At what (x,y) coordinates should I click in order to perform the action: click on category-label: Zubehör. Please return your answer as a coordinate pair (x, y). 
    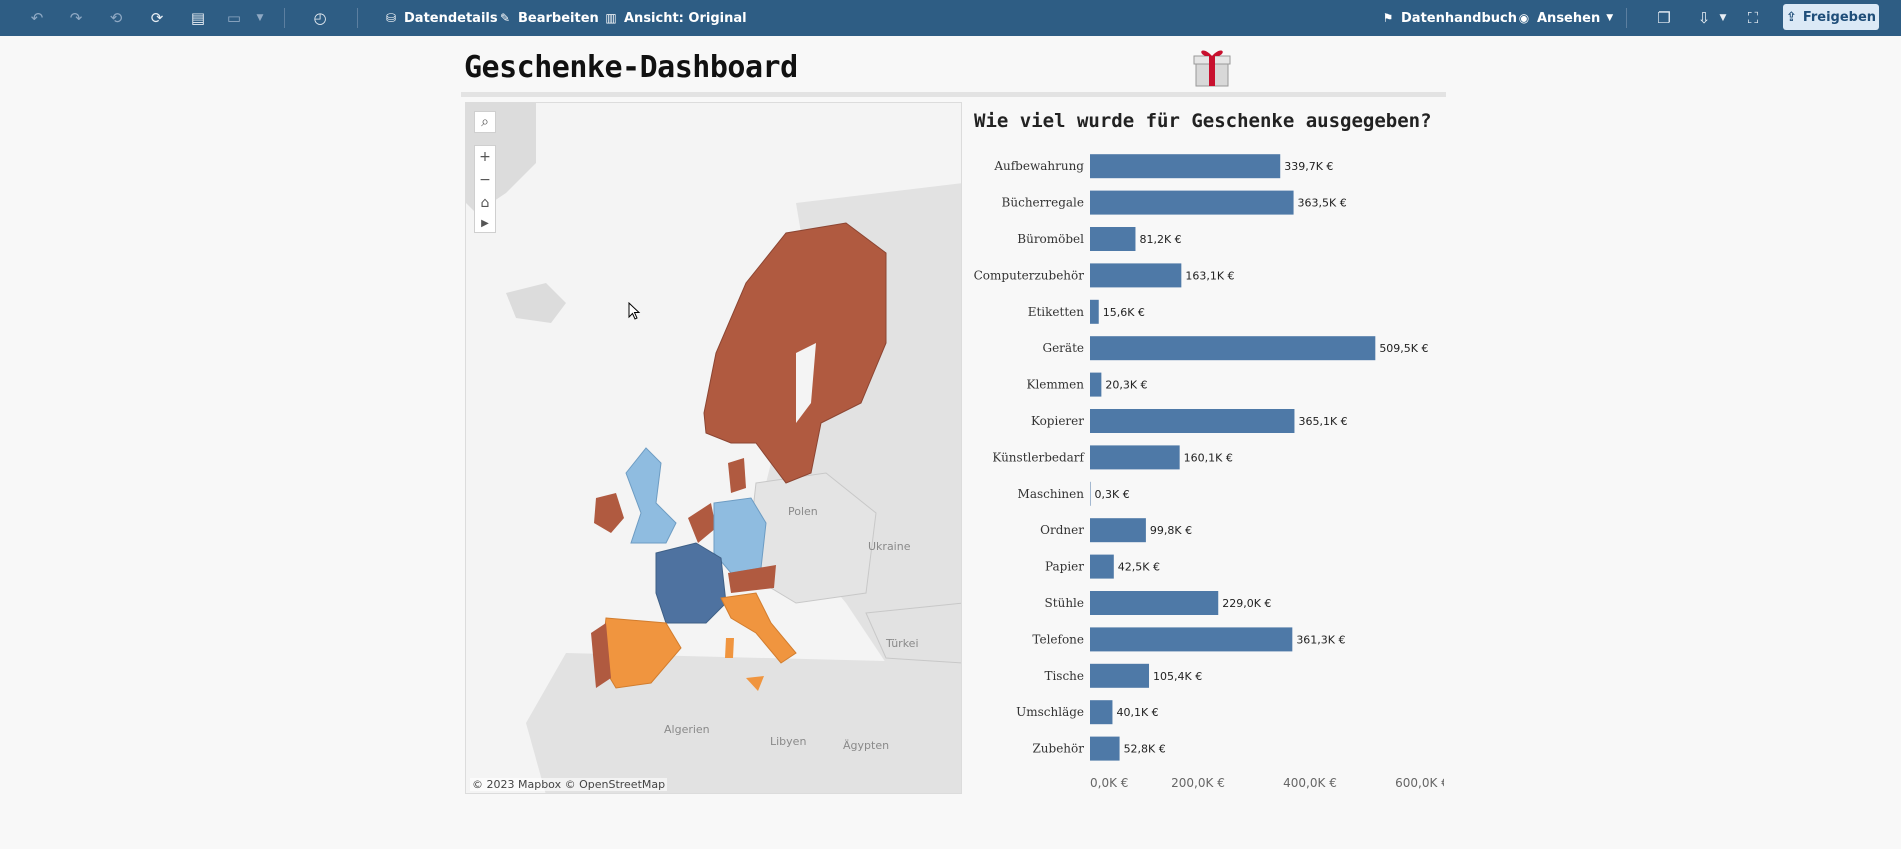
    Looking at the image, I should click on (1058, 749).